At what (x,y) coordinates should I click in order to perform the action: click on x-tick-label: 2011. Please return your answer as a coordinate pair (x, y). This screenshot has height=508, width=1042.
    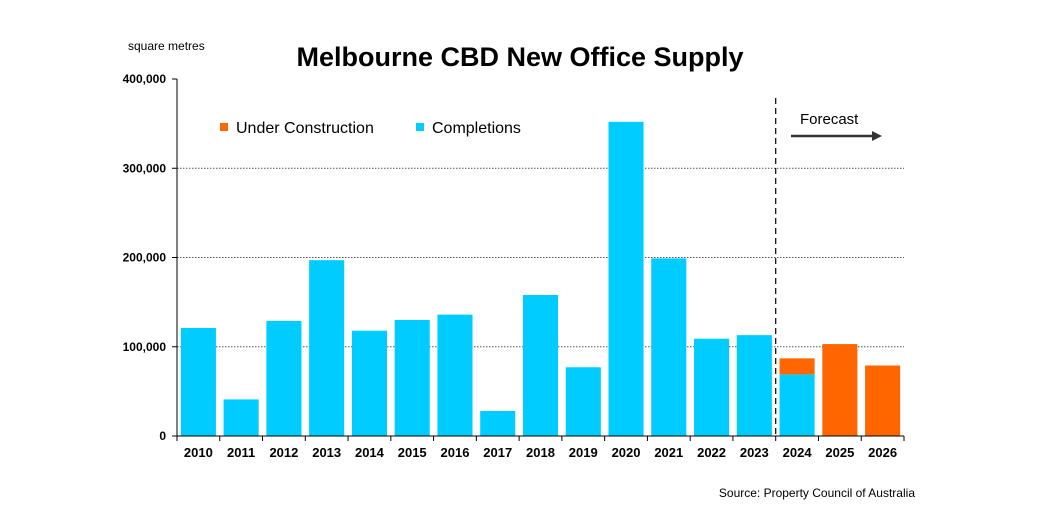
    Looking at the image, I should click on (241, 452).